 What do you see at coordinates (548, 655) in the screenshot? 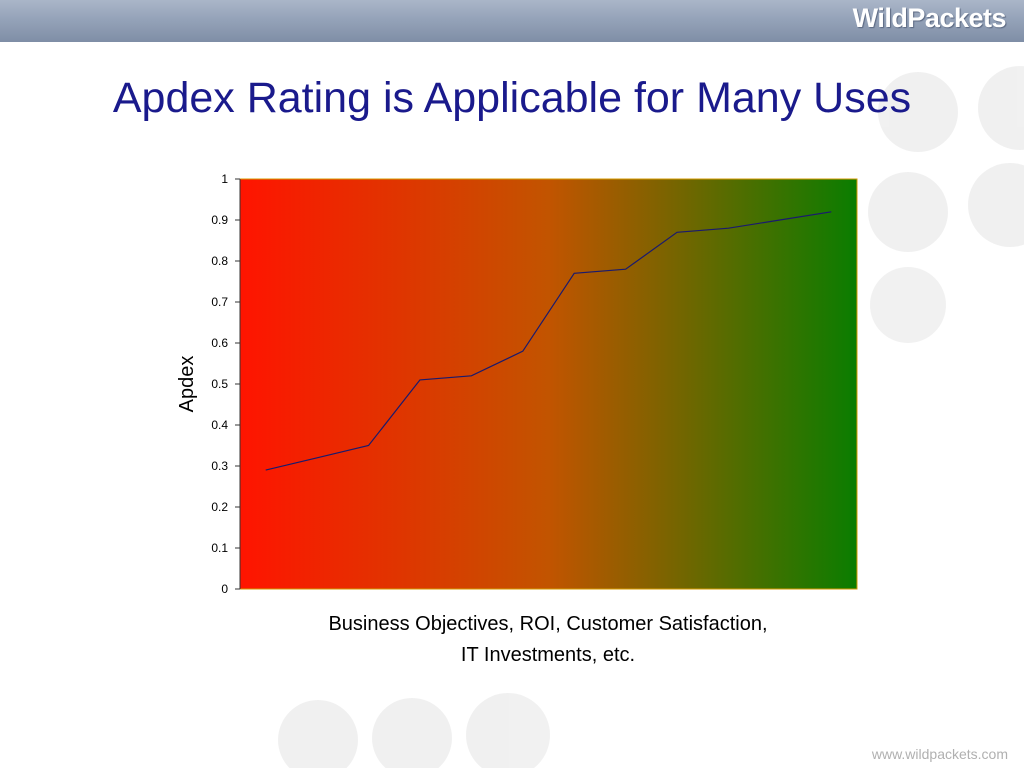
I see `x-axis-label-line-2: IT Investments, etc.` at bounding box center [548, 655].